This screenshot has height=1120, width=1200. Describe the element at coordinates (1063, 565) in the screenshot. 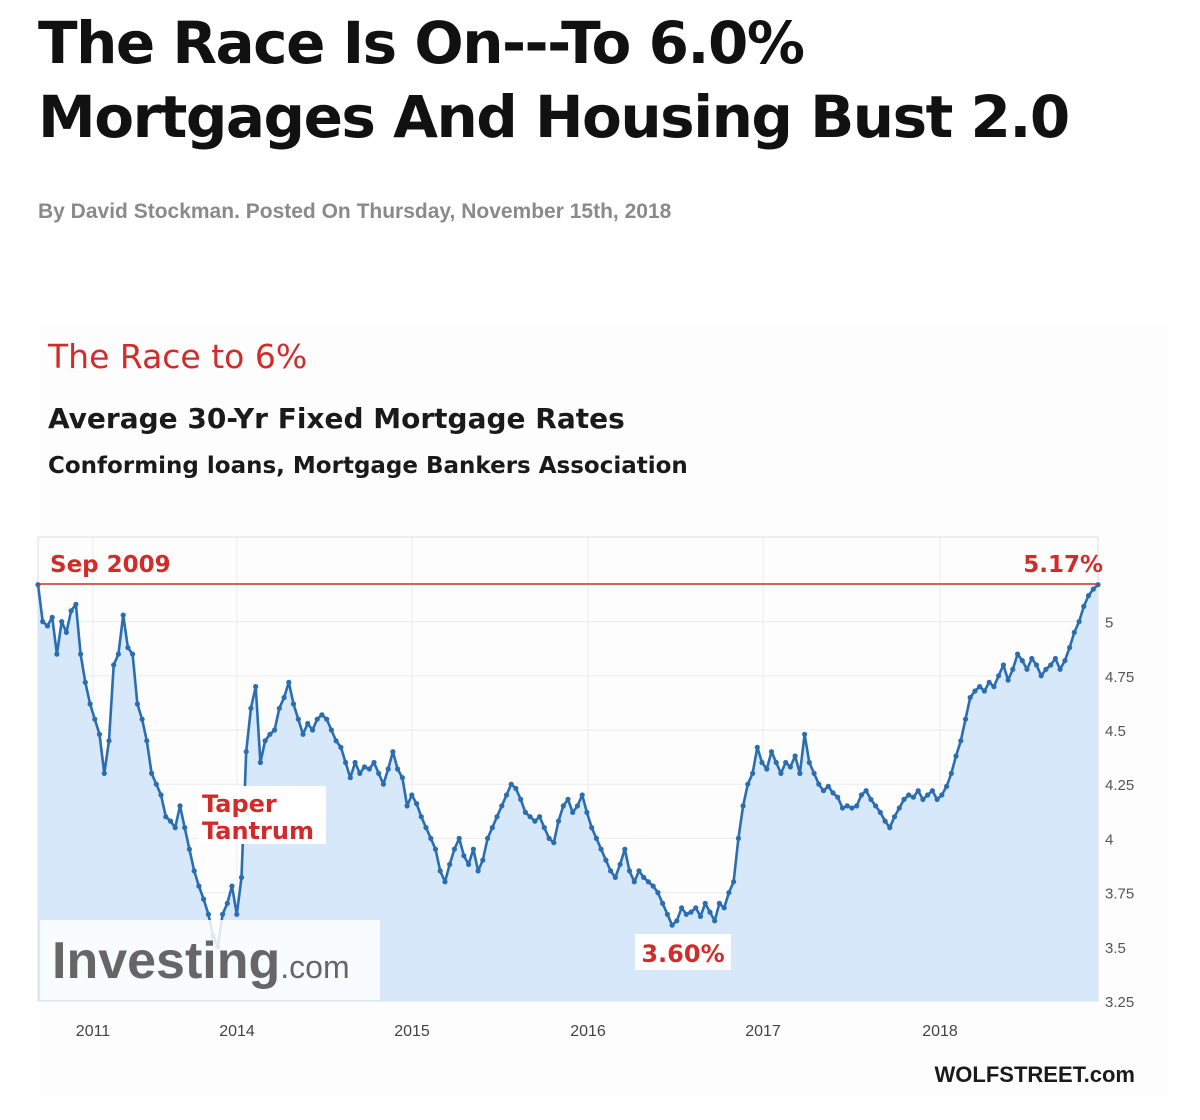

I see `reference-end-label: 5.17%` at that location.